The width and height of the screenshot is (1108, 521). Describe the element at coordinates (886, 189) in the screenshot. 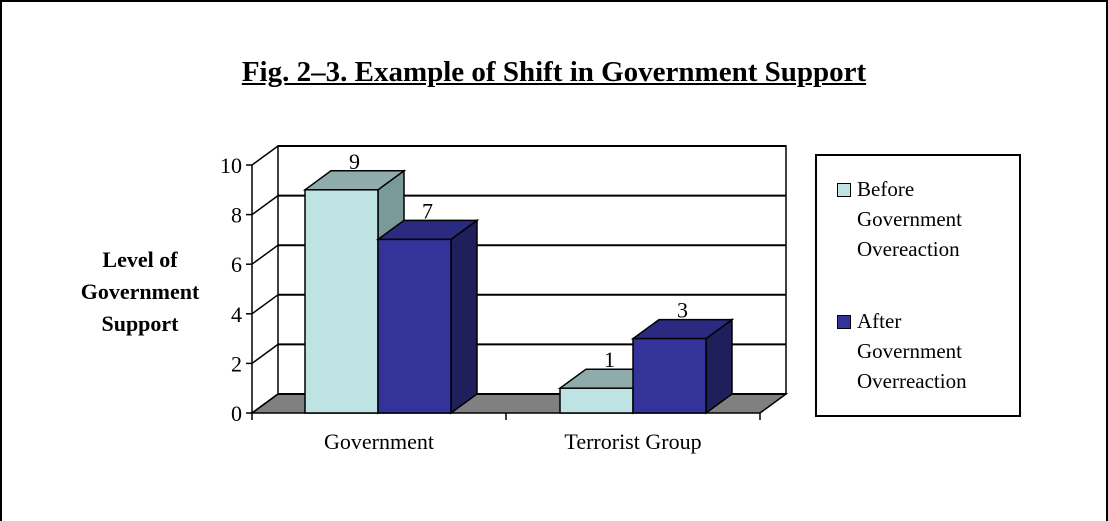

I see `legend-line: Before` at that location.